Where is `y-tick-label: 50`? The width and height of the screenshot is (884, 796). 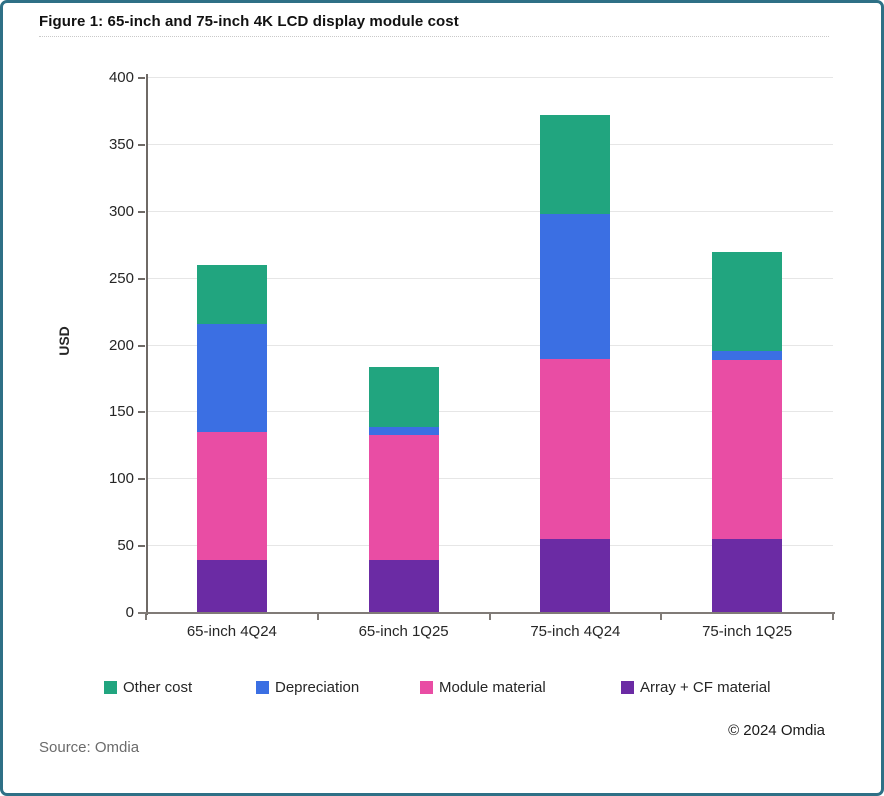
y-tick-label: 50 is located at coordinates (125, 546).